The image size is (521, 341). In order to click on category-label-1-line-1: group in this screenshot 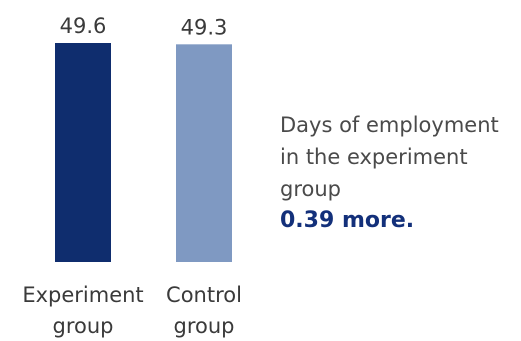, I will do `click(204, 326)`.